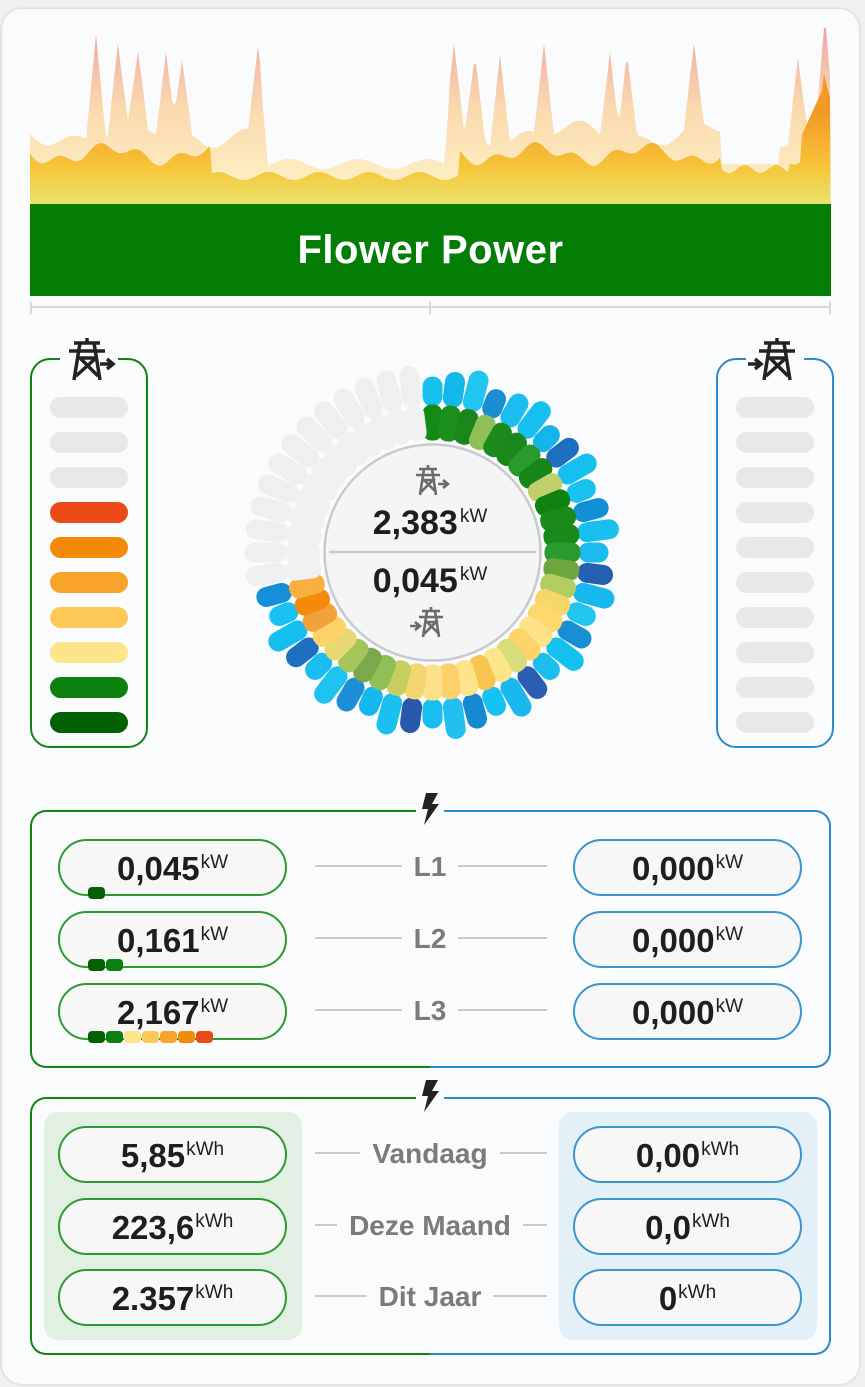  What do you see at coordinates (687, 1011) in the screenshot?
I see `phase-export-l3: 0,000kW` at bounding box center [687, 1011].